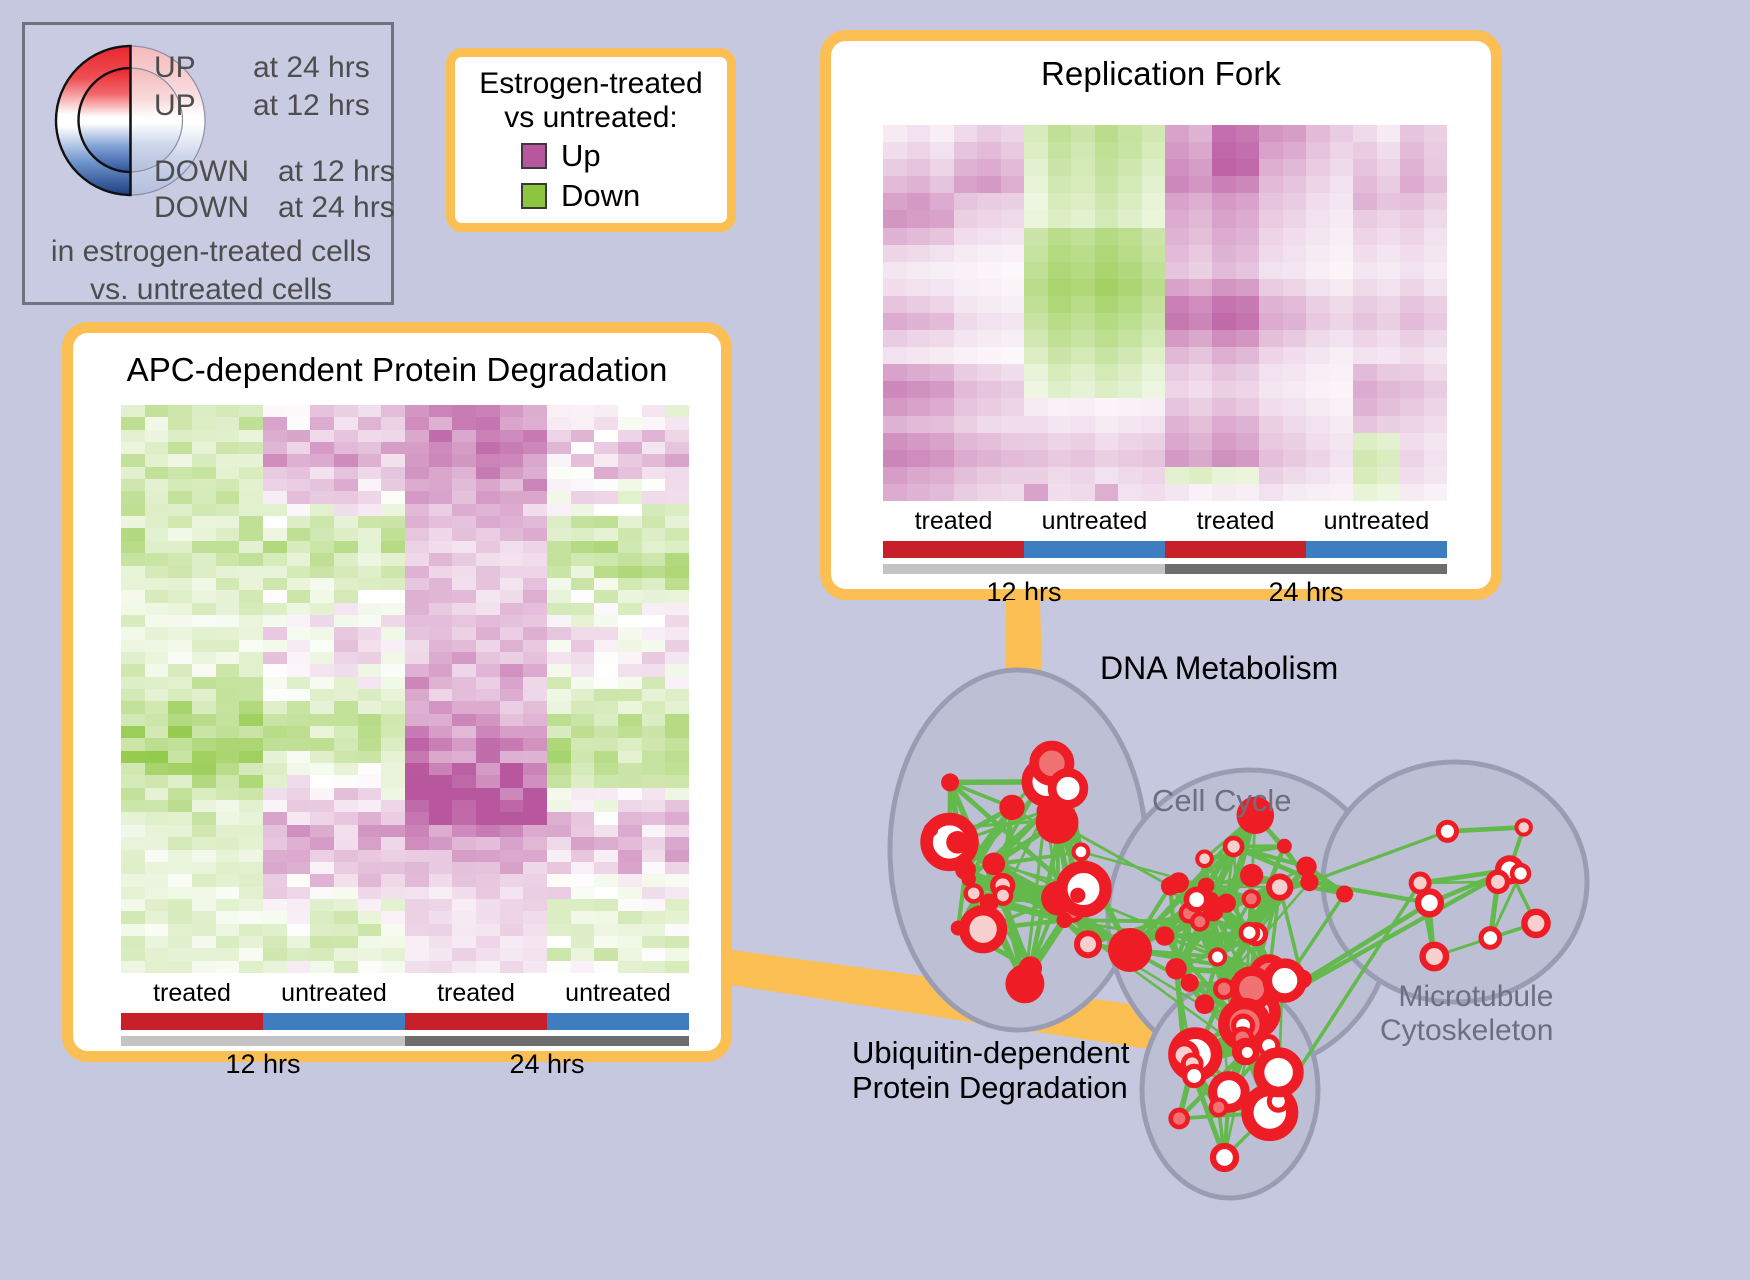 The image size is (1750, 1280). Describe the element at coordinates (618, 993) in the screenshot. I see `apc-group-label-untreated-24: untreated` at that location.